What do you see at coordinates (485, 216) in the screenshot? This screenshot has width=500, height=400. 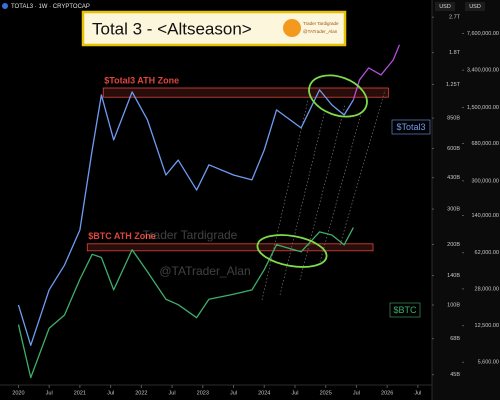 I see `y-tick-label: 140,000.00` at bounding box center [485, 216].